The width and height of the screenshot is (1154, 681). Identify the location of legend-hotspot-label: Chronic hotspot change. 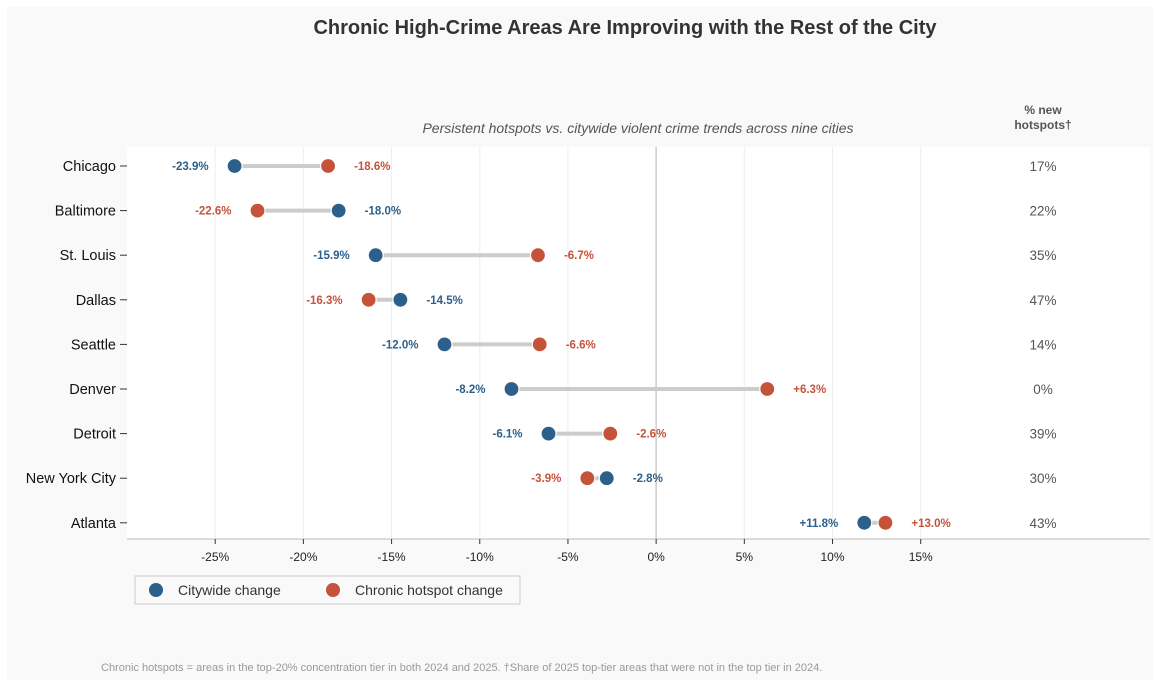
(429, 590).